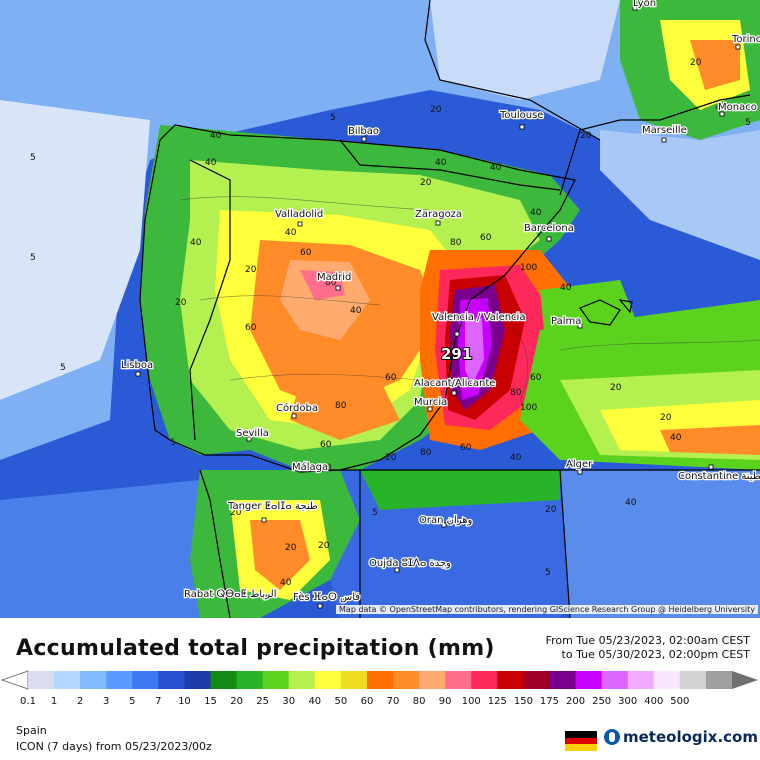  I want to click on meteologix-logo: meteologix.com, so click(681, 737).